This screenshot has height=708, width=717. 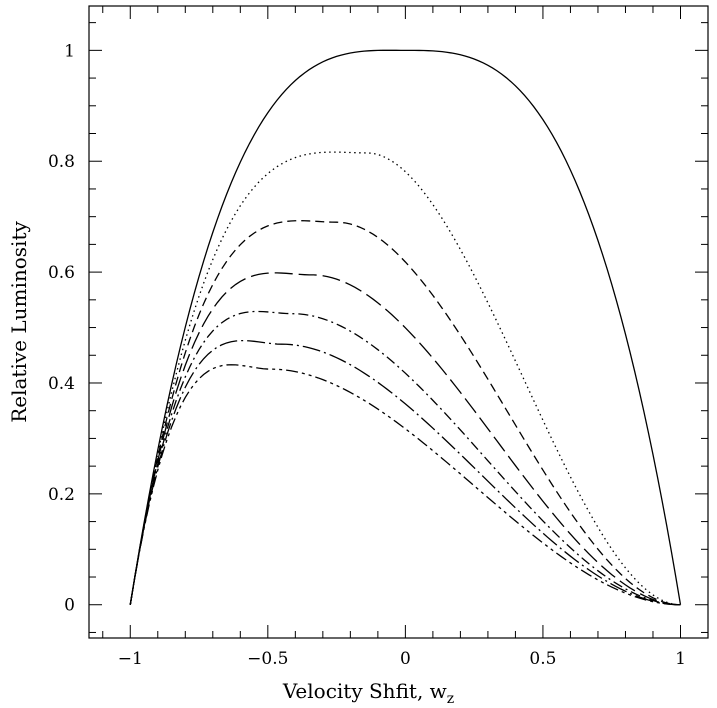 What do you see at coordinates (19, 322) in the screenshot?
I see `y-axis-label: Relative Luminosity` at bounding box center [19, 322].